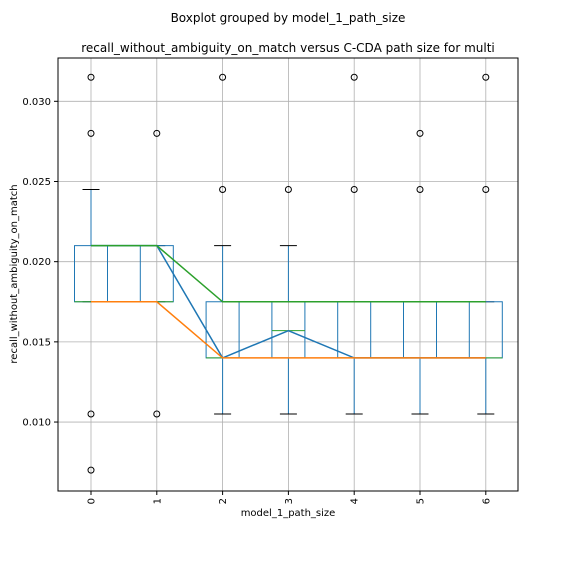 This screenshot has height=576, width=576. Describe the element at coordinates (288, 513) in the screenshot. I see `x-axis-label: model_1_path_size` at that location.